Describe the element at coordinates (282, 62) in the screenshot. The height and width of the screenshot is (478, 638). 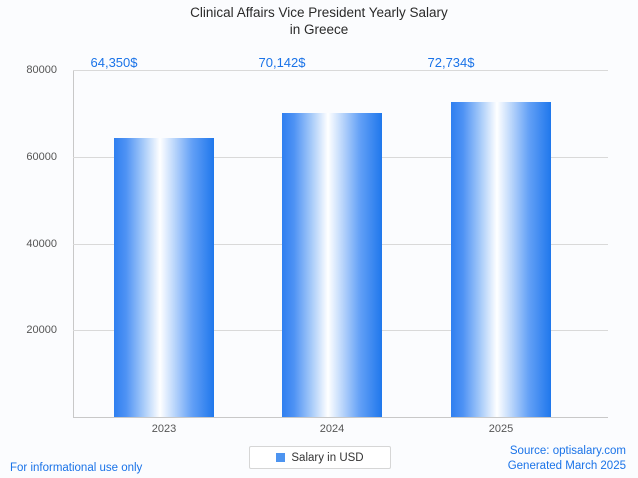
I see `bar-value-2024: 70,142$` at that location.